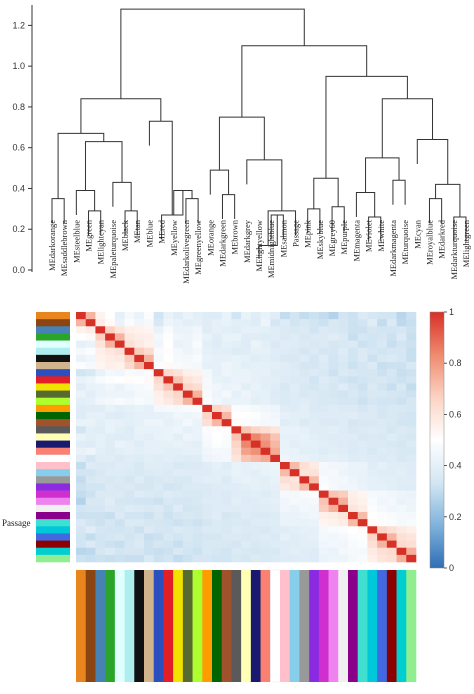 The height and width of the screenshot is (694, 474). What do you see at coordinates (296, 233) in the screenshot?
I see `dendrogram-leaf-label: Passage` at bounding box center [296, 233].